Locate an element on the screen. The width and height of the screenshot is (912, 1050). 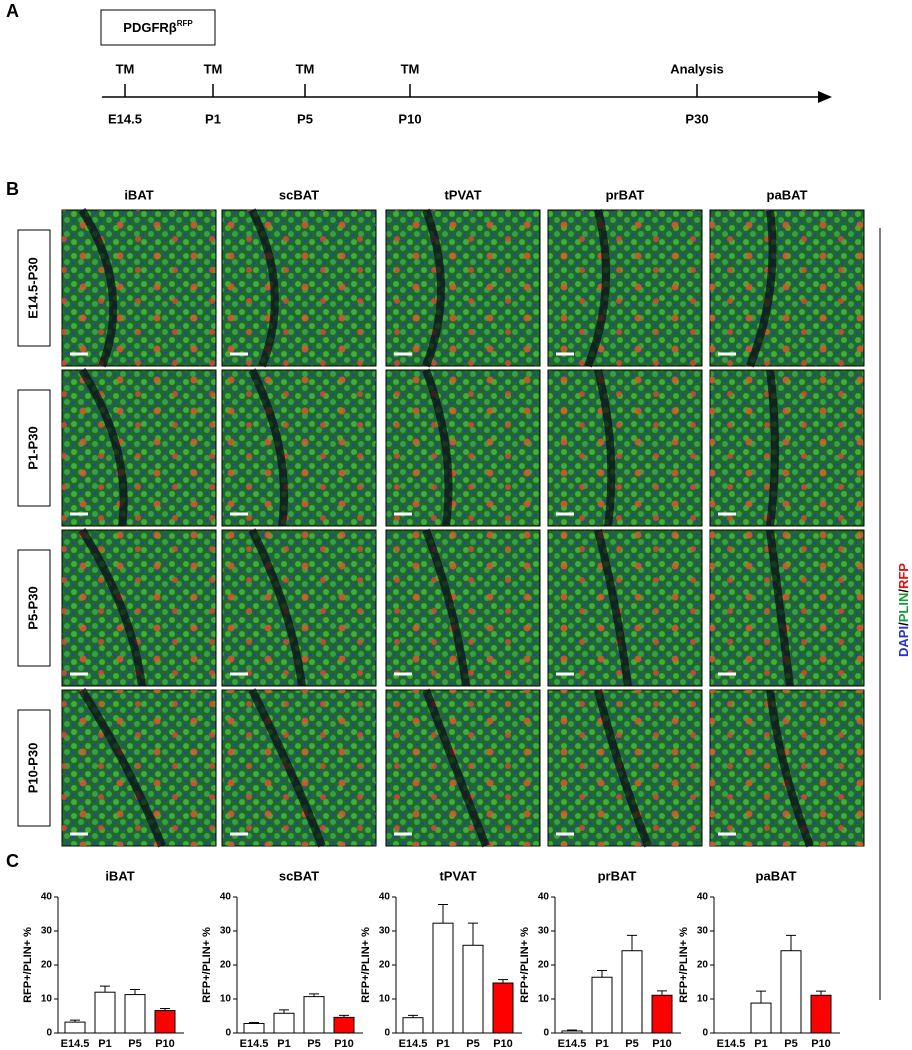
mouse-sup: RFP is located at coordinates (185, 23).